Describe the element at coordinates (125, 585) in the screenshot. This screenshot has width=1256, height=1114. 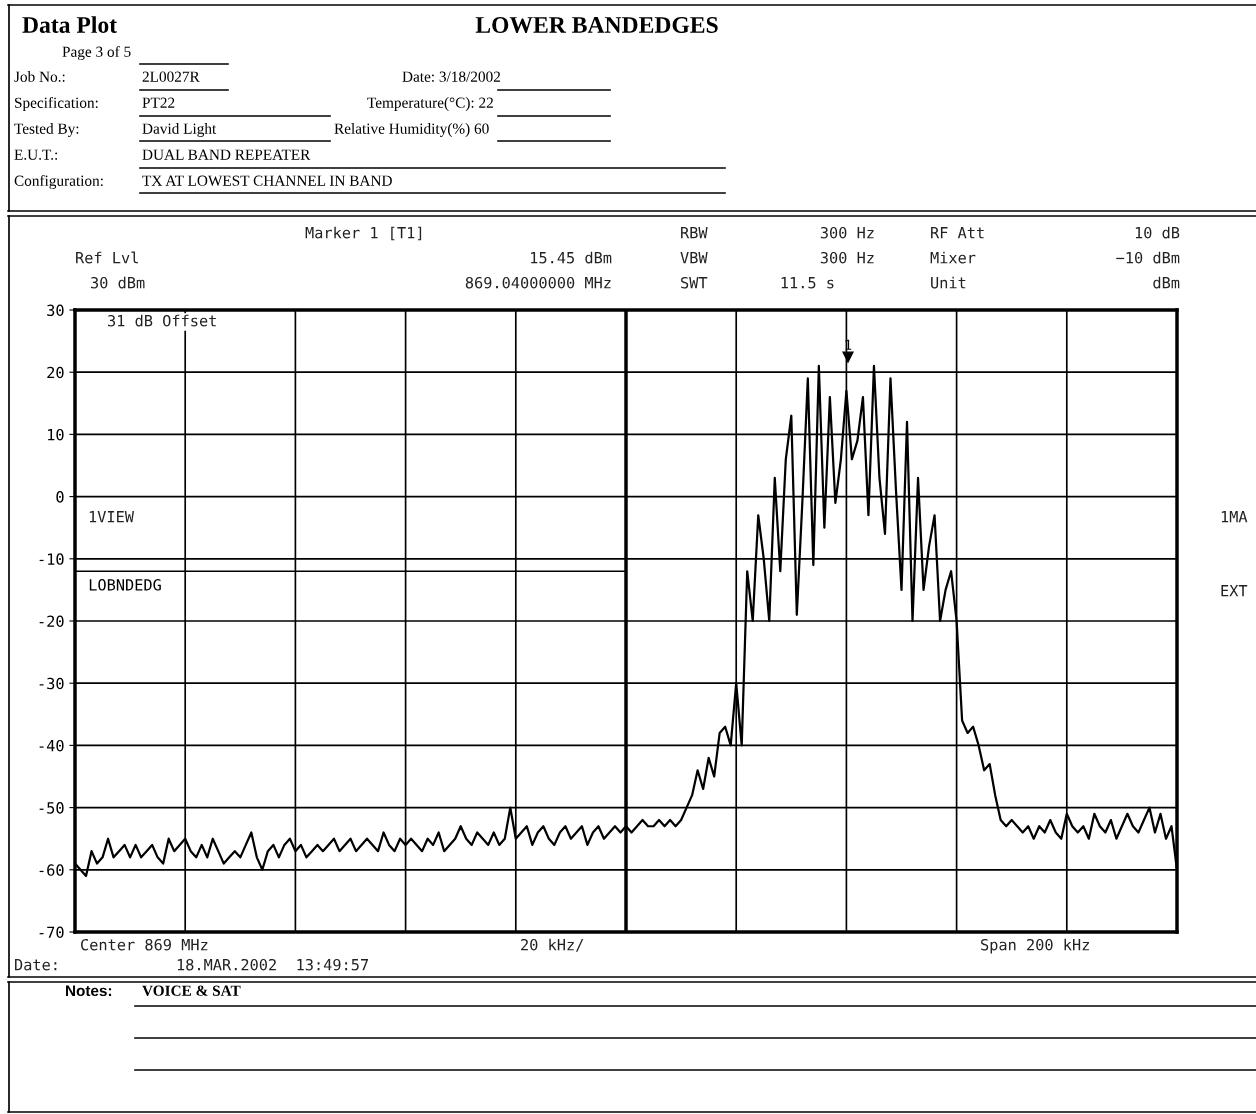
I see `ref-line-label: LOBNDEDG` at that location.